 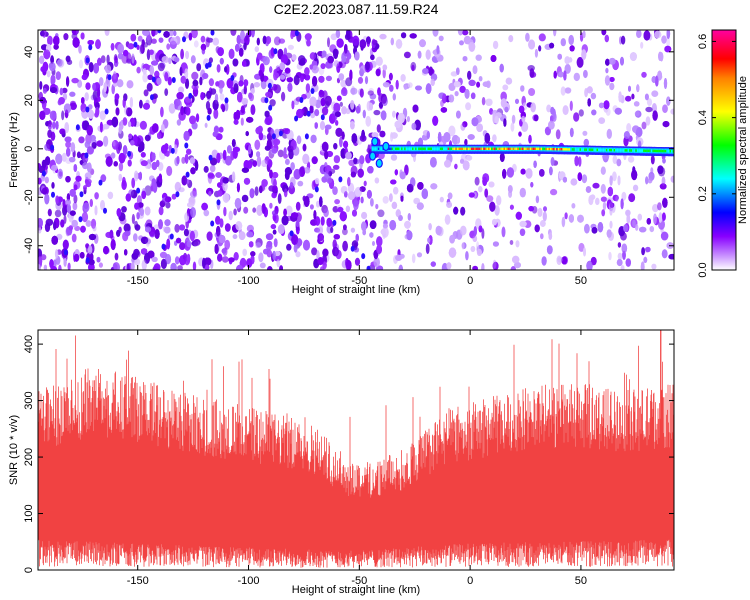 I want to click on heatmap-y-tick-label: 0, so click(x=29, y=149).